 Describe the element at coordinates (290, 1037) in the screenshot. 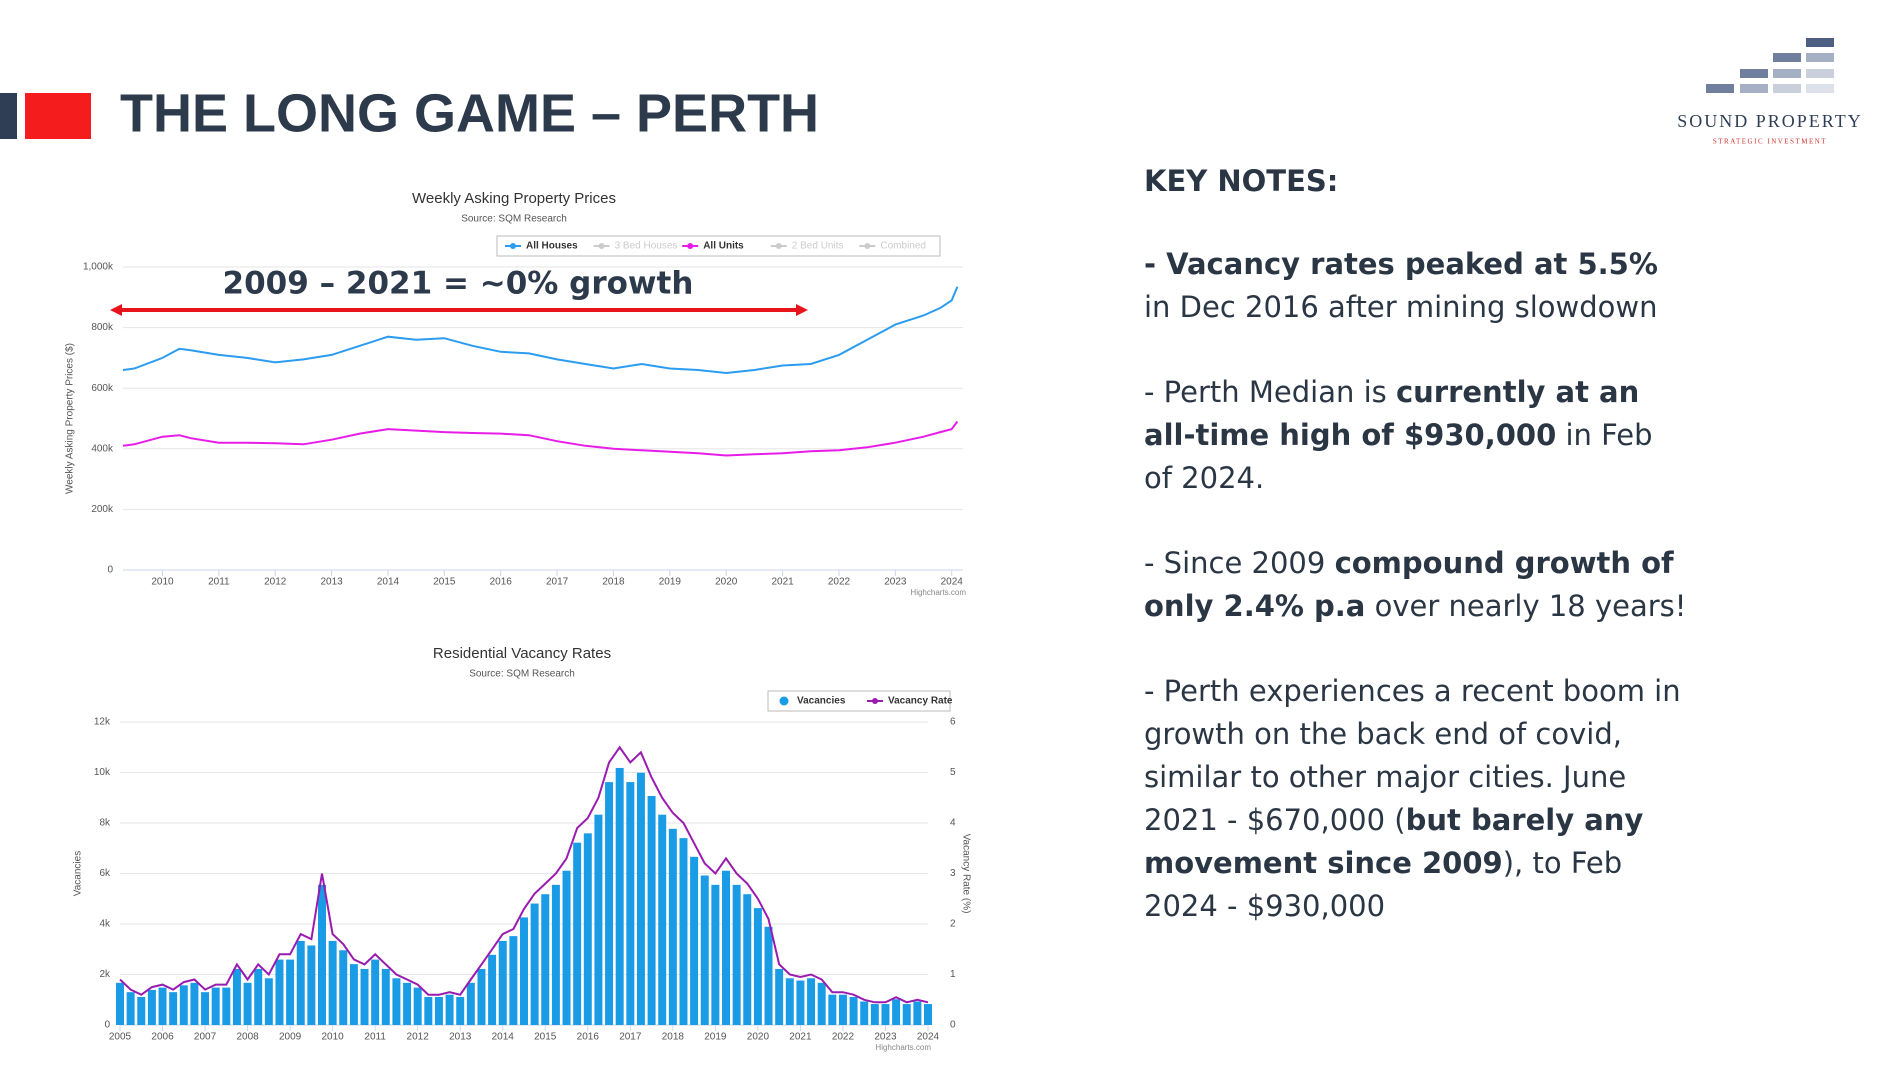

I see `x-tick-label: 2009` at that location.